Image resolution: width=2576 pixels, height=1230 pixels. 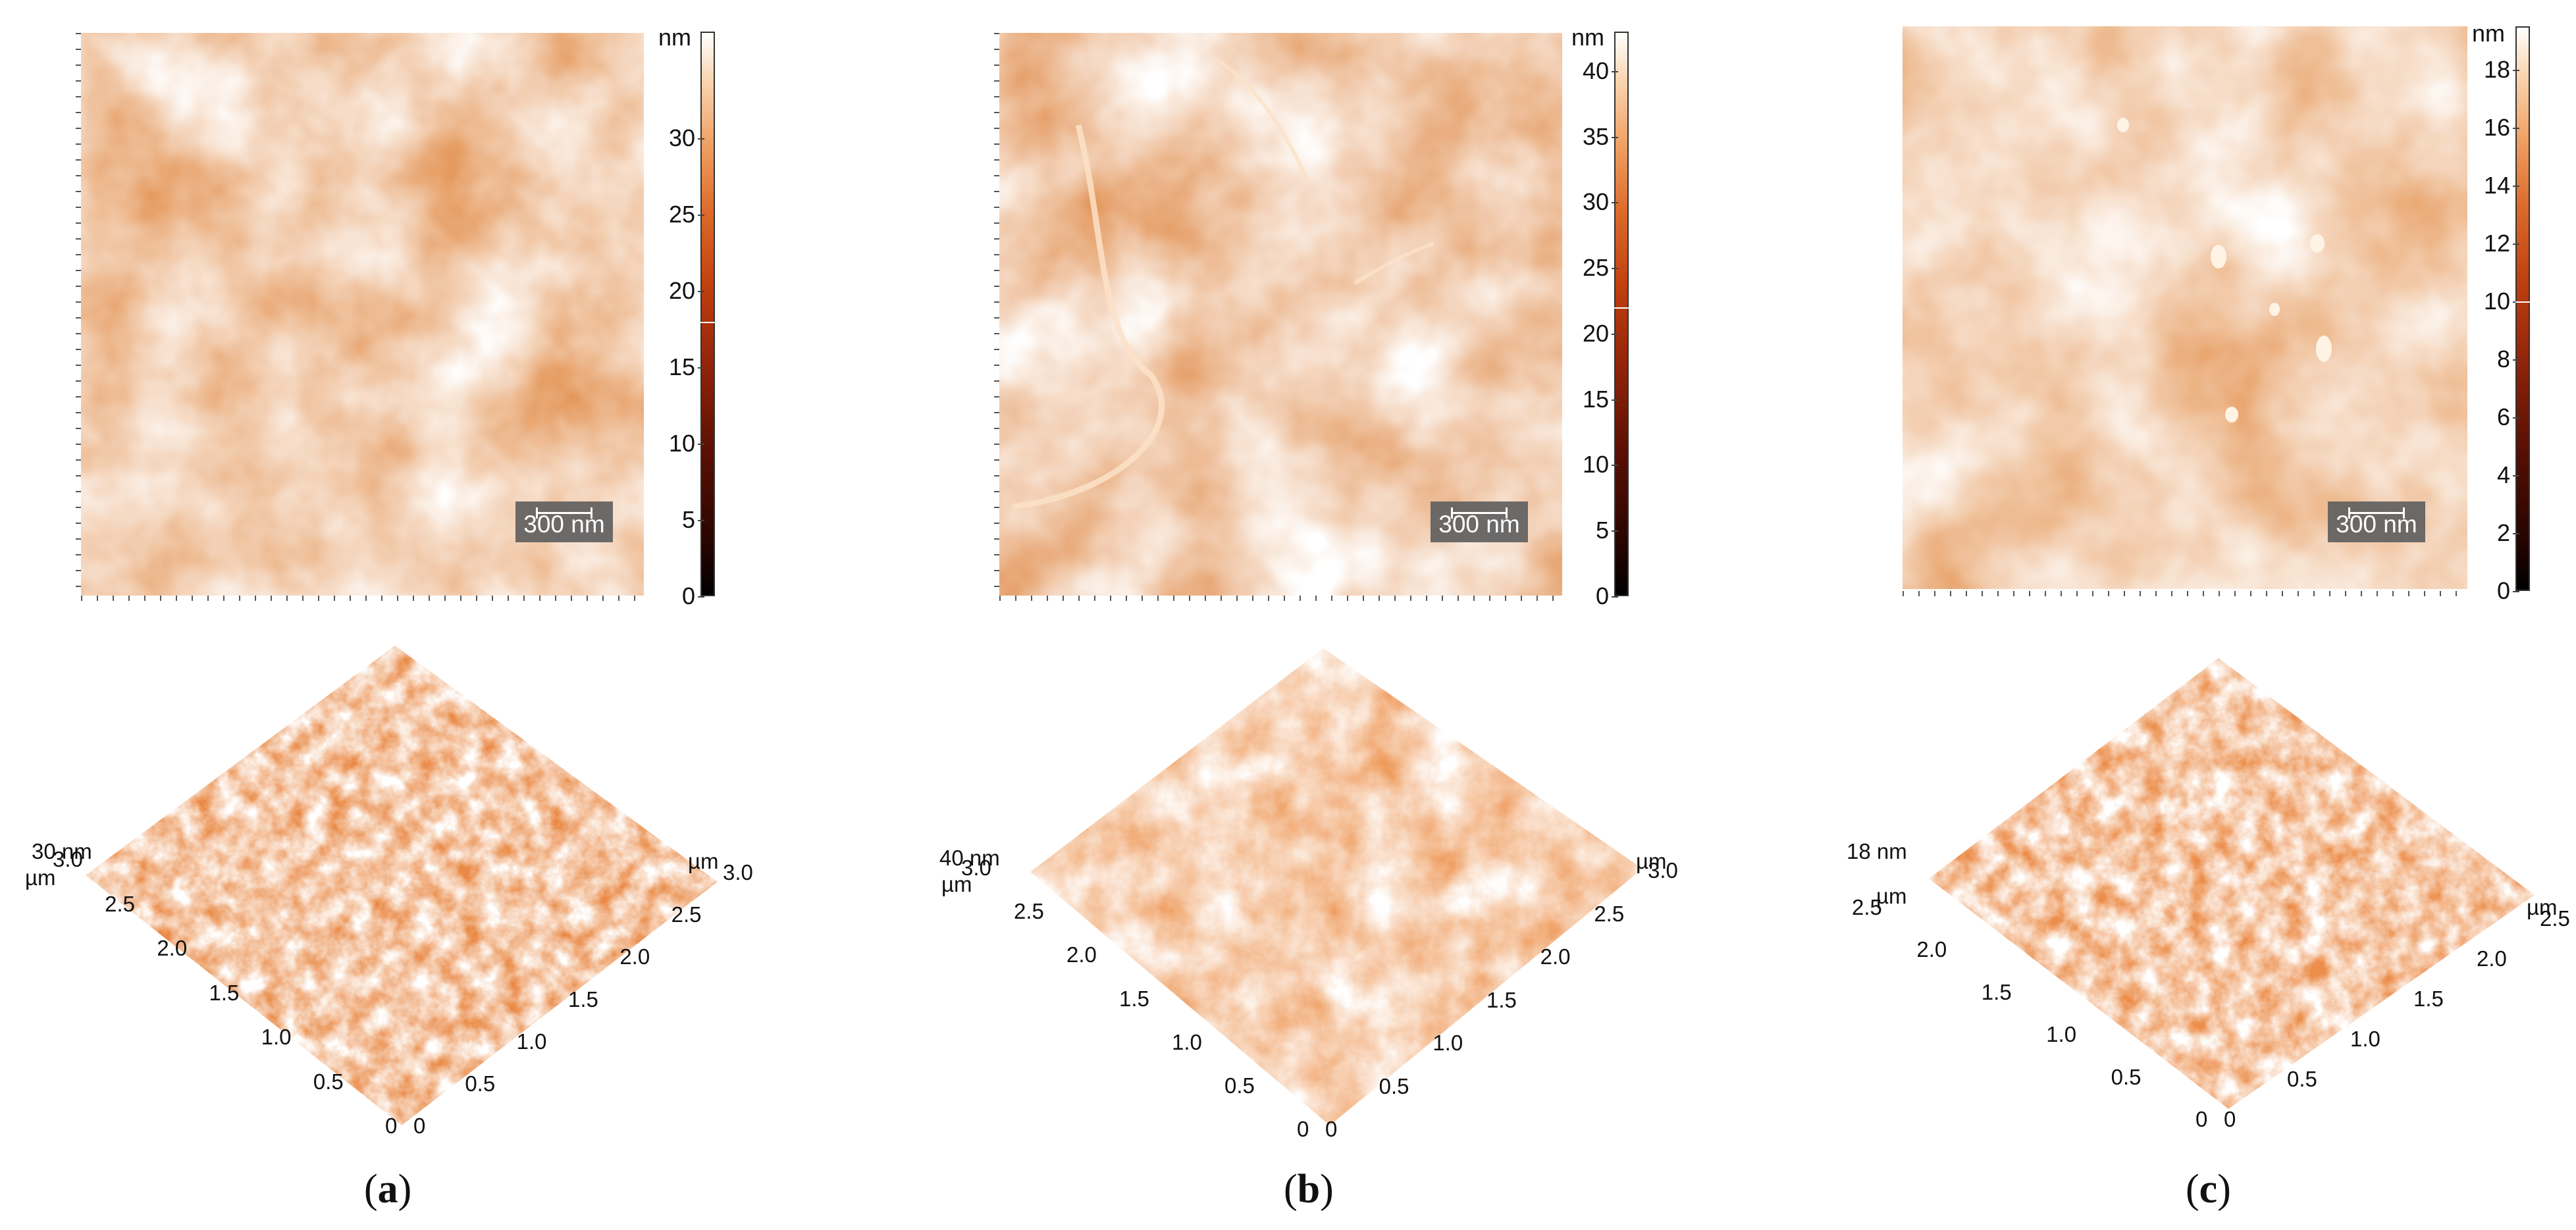 I want to click on axis-unit-left-b: µm, so click(x=956, y=884).